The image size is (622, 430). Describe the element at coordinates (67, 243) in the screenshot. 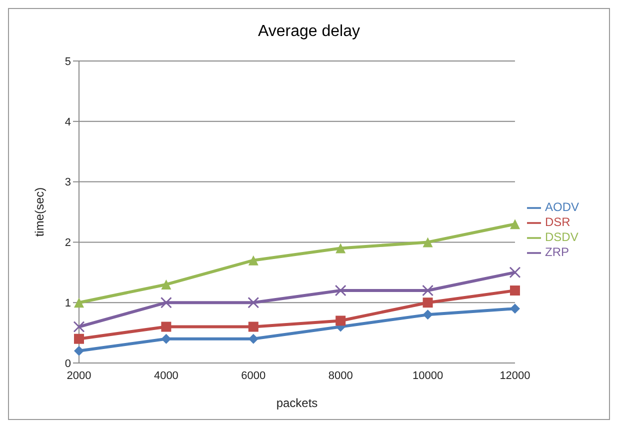

I see `y-tick-label: 2` at that location.